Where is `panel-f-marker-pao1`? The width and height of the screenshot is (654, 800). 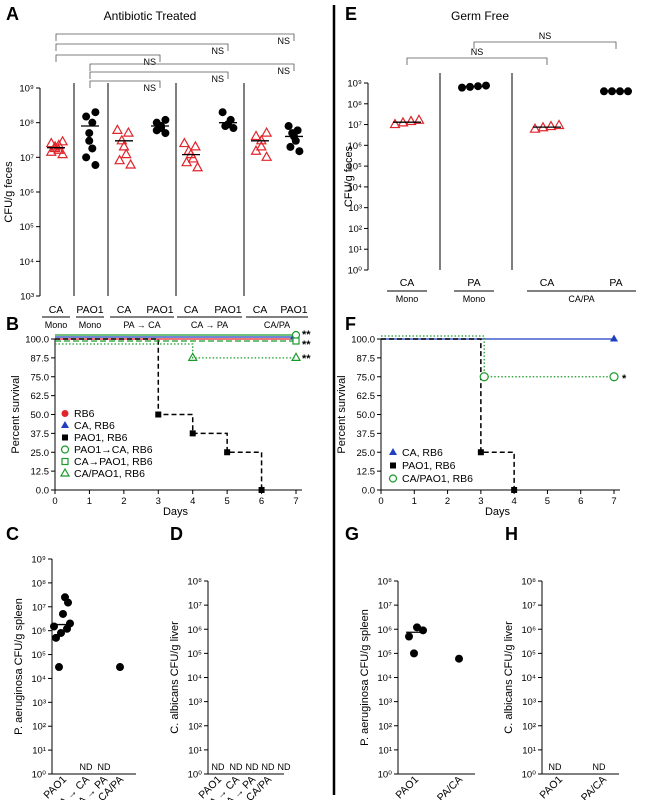
panel-f-marker-pao1 is located at coordinates (514, 490).